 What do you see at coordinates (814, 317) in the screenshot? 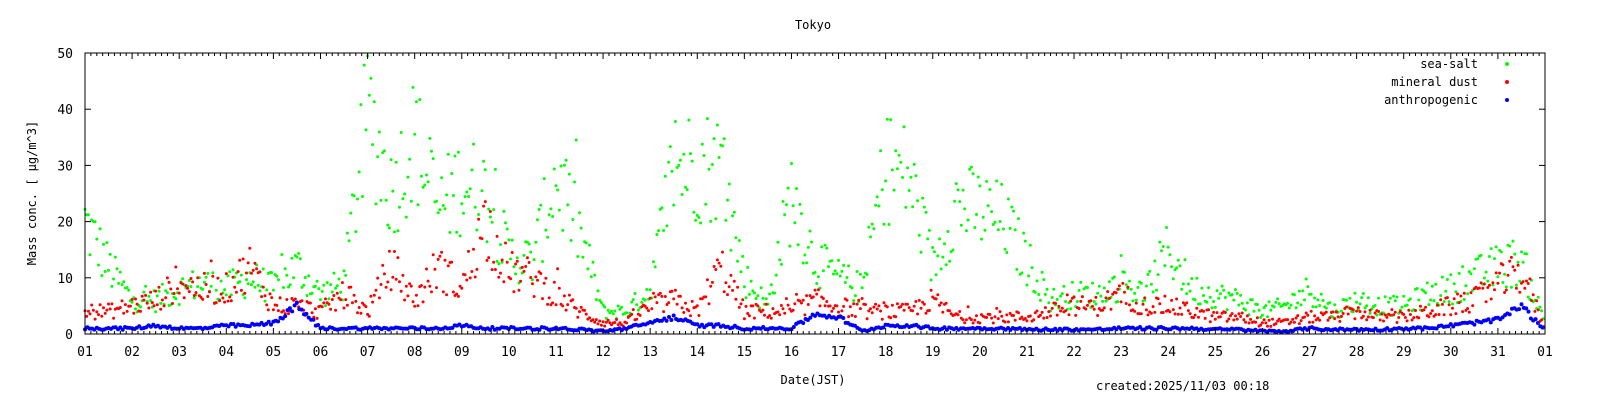
I see `anthropogenic-series` at bounding box center [814, 317].